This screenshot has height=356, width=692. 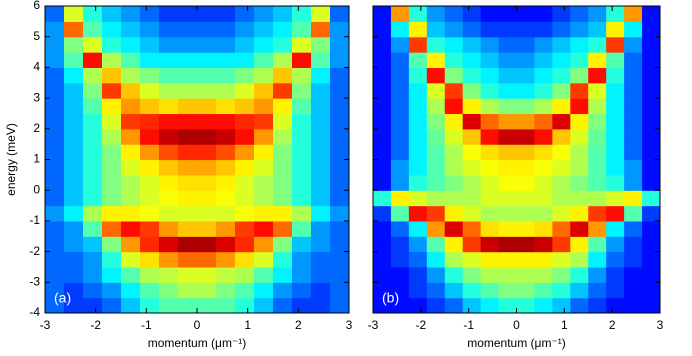 I want to click on x-tick-label: -3, so click(x=373, y=325).